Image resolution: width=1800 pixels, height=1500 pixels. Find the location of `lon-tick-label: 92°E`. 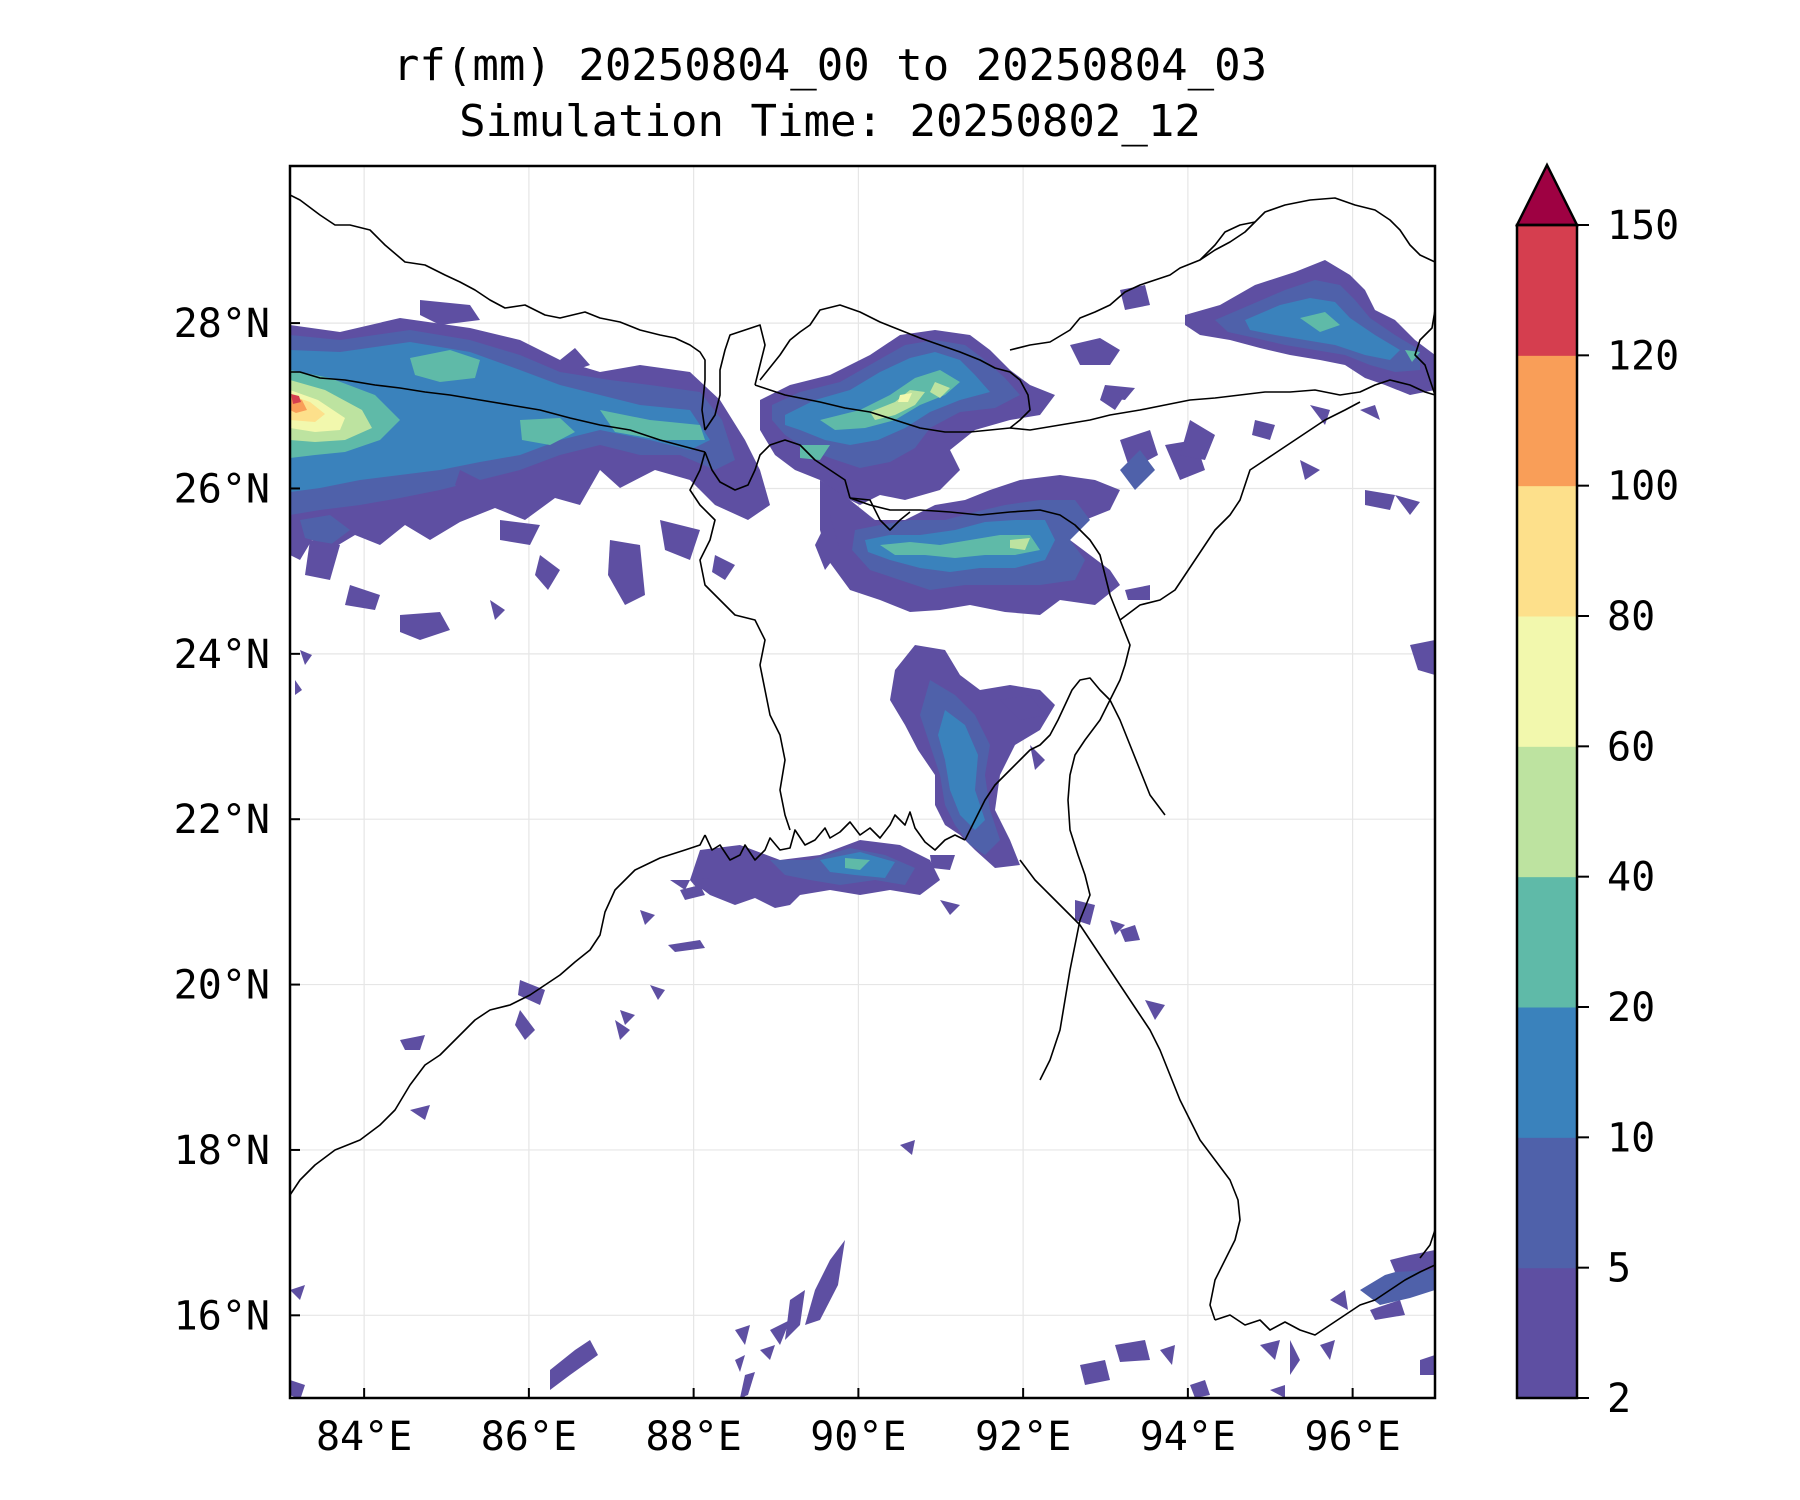

lon-tick-label: 92°E is located at coordinates (1023, 1437).